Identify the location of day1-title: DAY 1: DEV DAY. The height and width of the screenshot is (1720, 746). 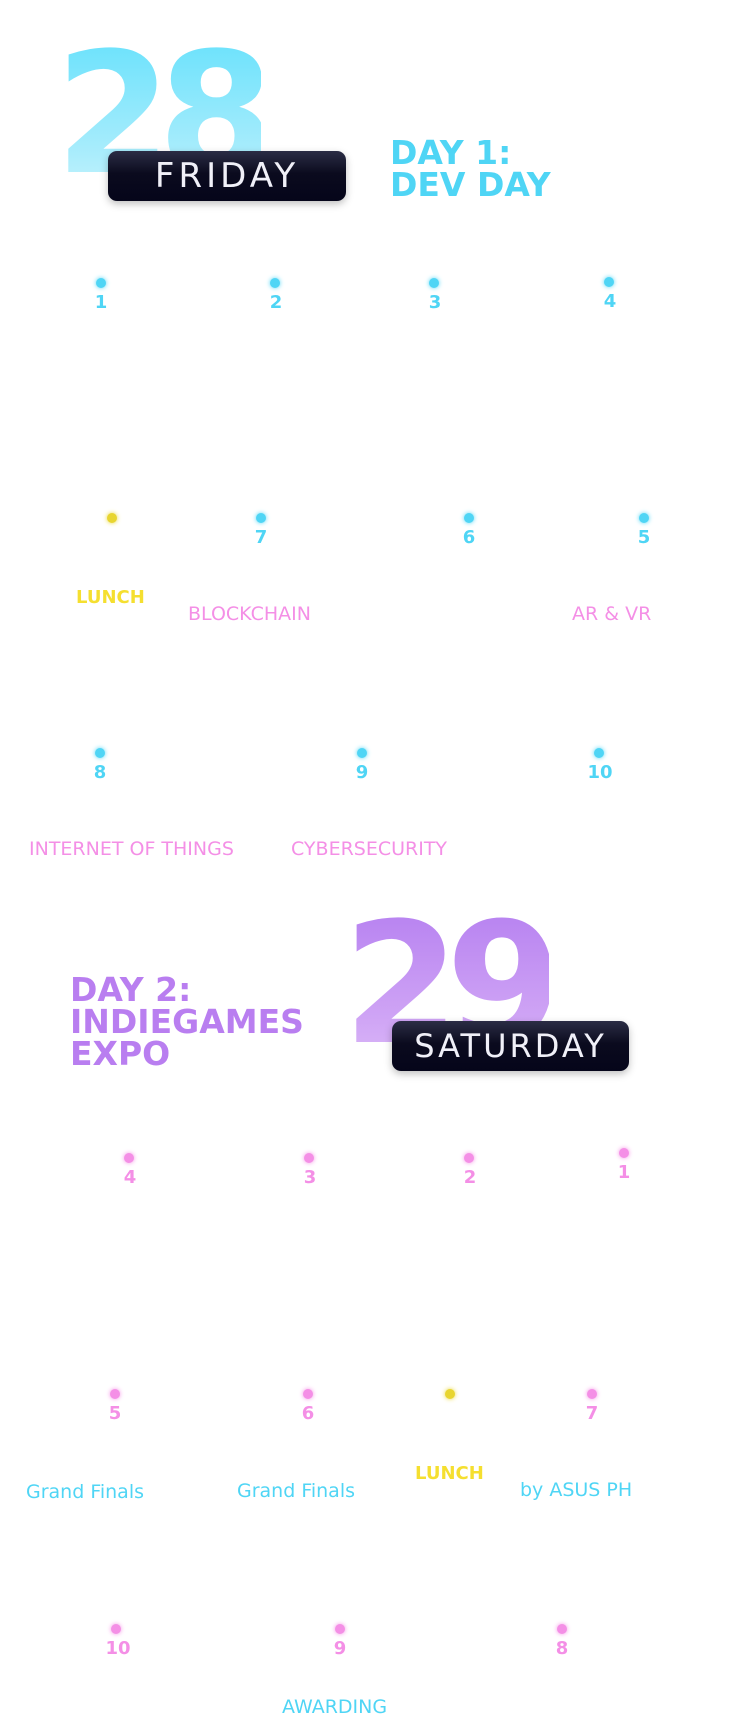
(470, 168).